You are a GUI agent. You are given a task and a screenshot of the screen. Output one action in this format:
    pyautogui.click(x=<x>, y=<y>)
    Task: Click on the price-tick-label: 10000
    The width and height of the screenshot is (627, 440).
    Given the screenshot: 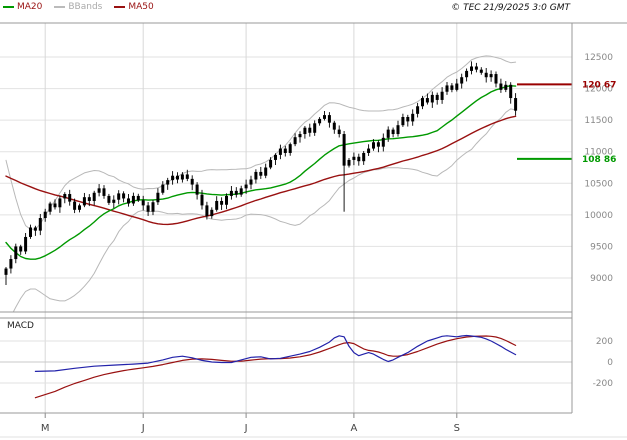 What is the action you would take?
    pyautogui.click(x=598, y=216)
    